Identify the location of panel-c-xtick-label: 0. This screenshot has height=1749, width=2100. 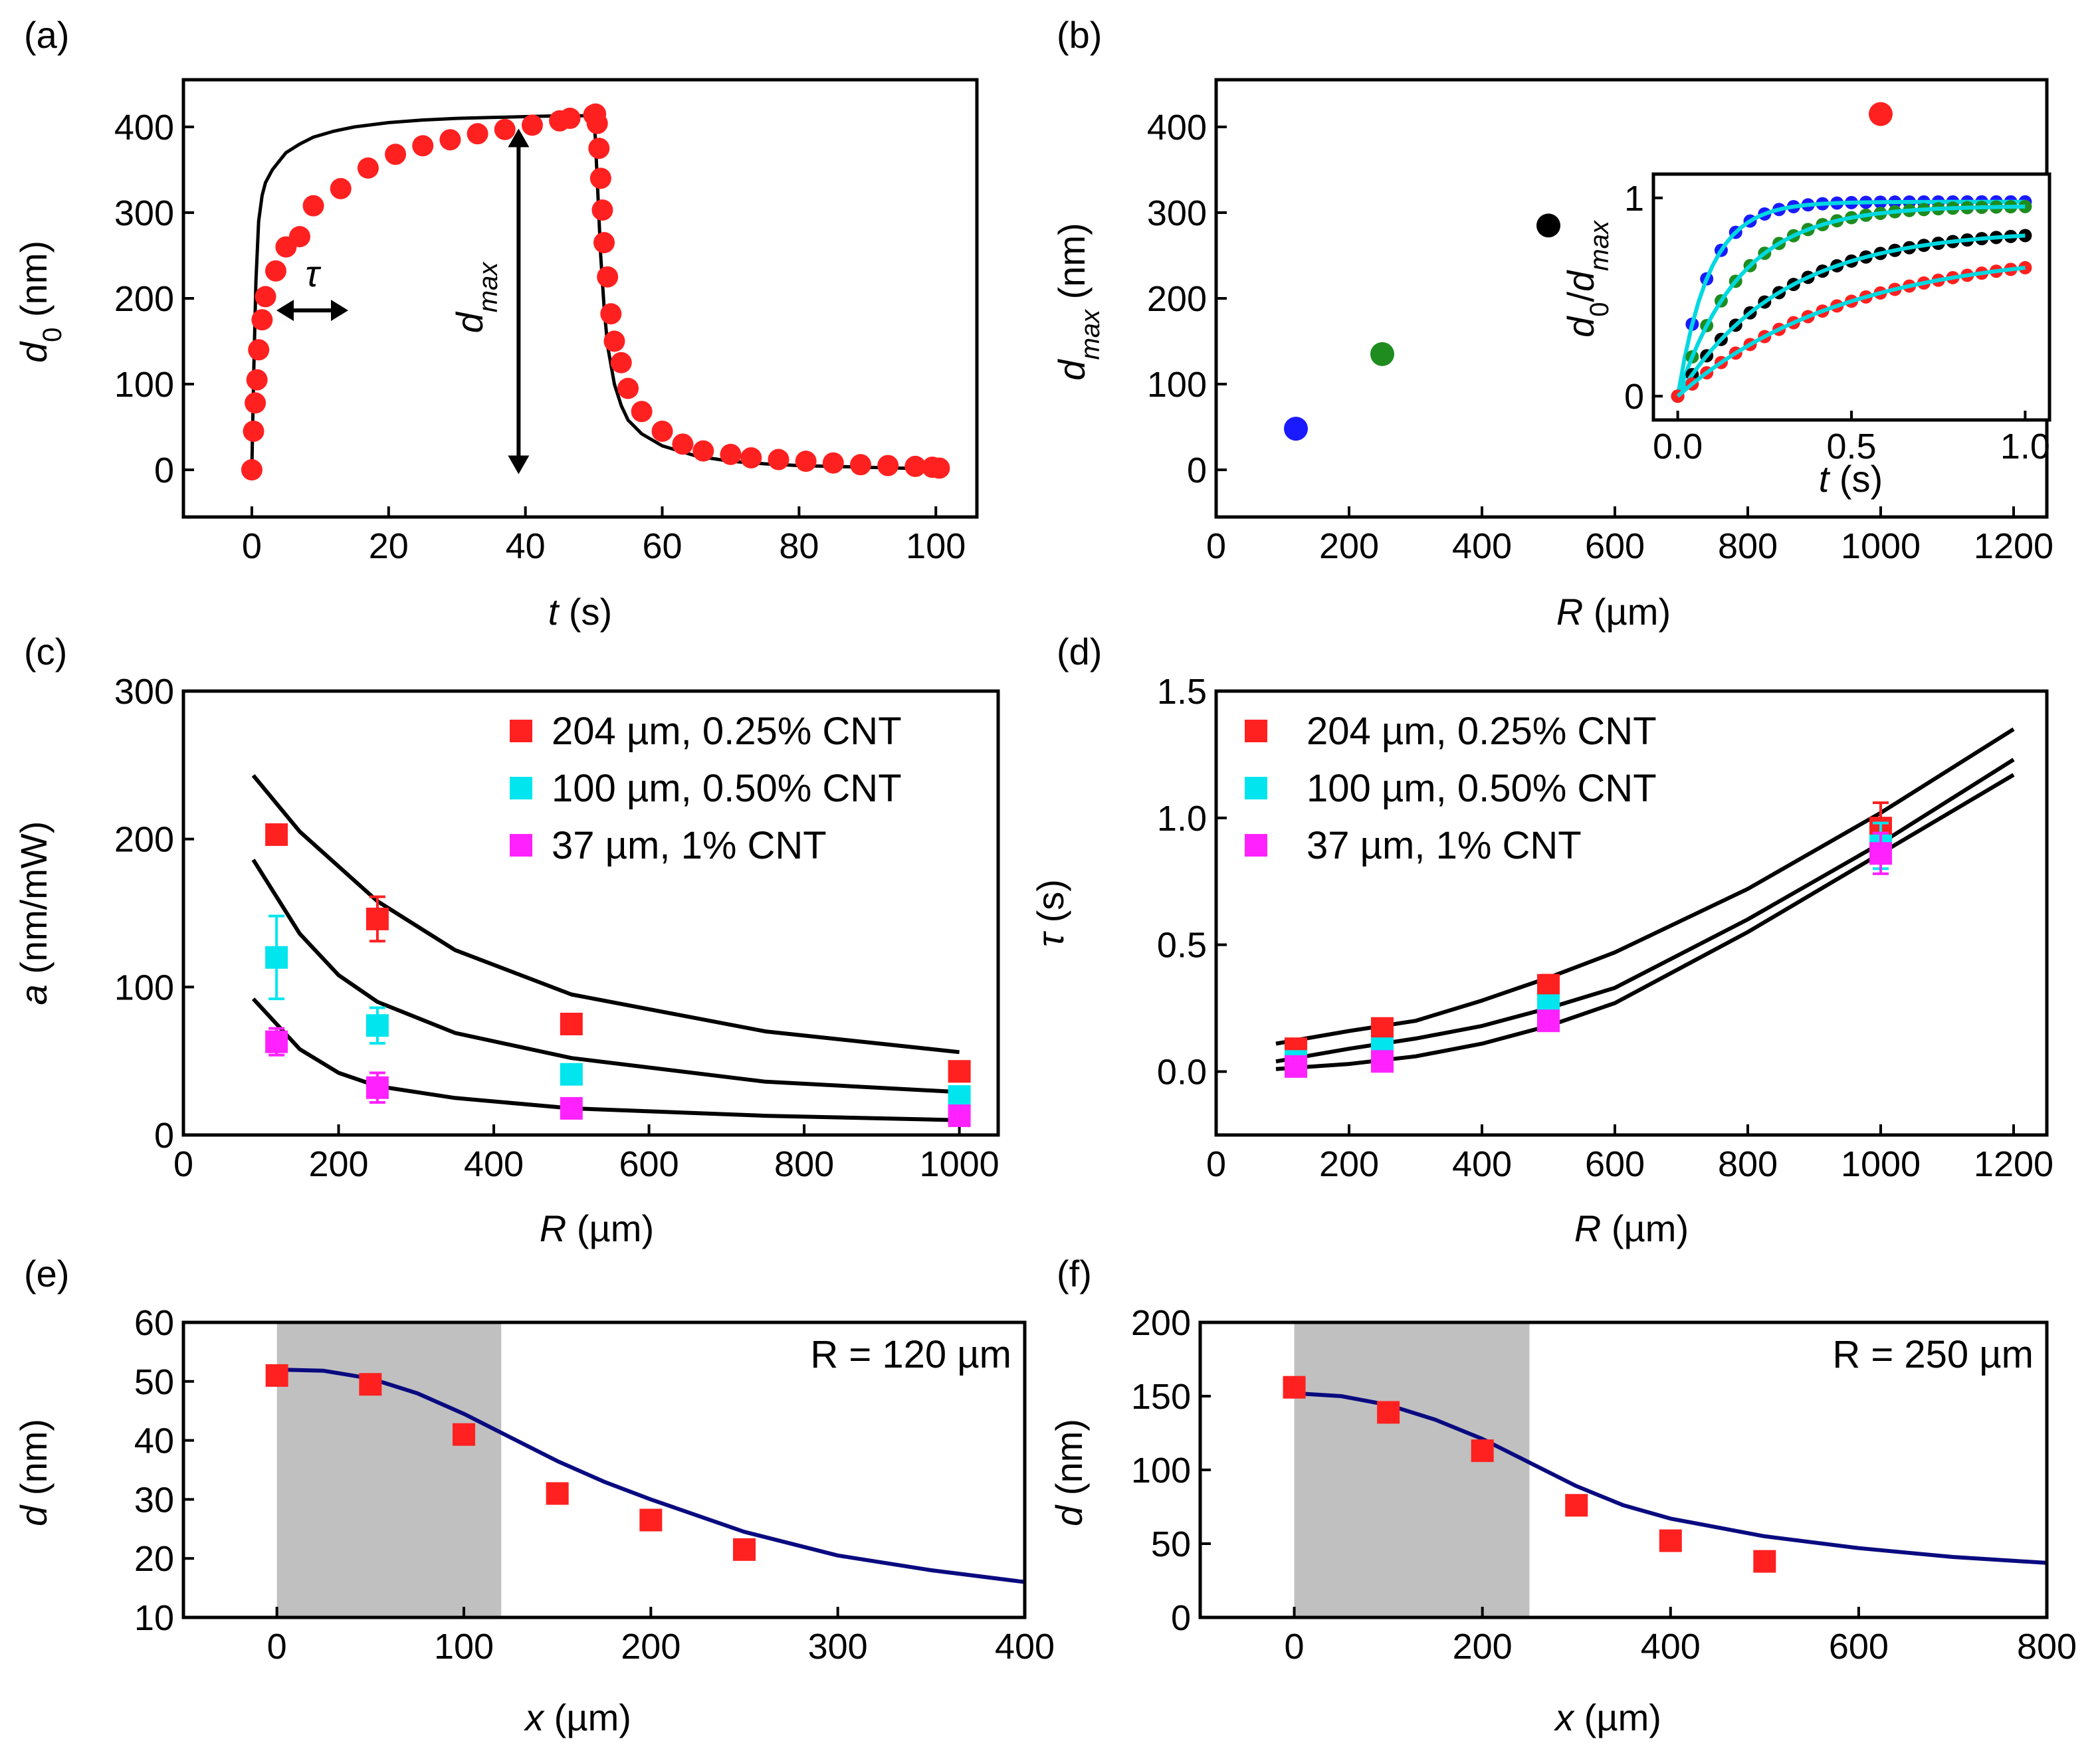
(183, 1164).